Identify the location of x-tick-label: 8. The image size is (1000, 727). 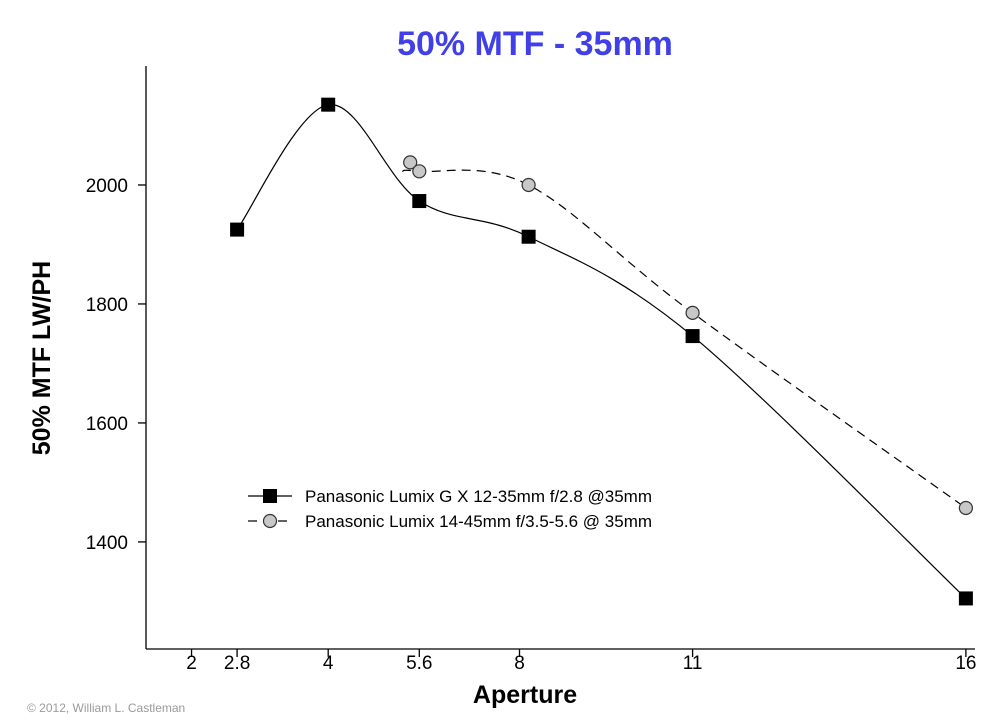
(519, 663).